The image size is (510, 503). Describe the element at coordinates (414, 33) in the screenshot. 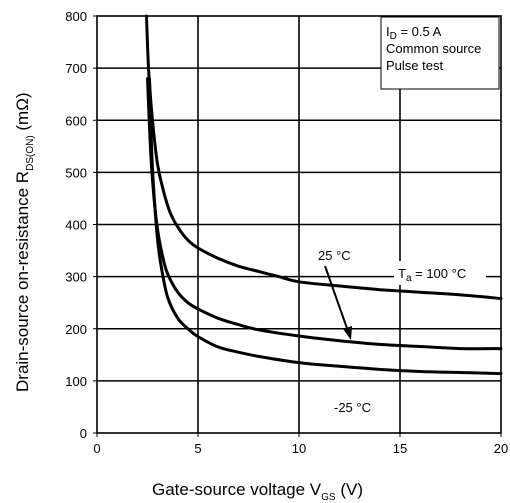

I see `condition-line-1: ID = 0.5 A` at that location.